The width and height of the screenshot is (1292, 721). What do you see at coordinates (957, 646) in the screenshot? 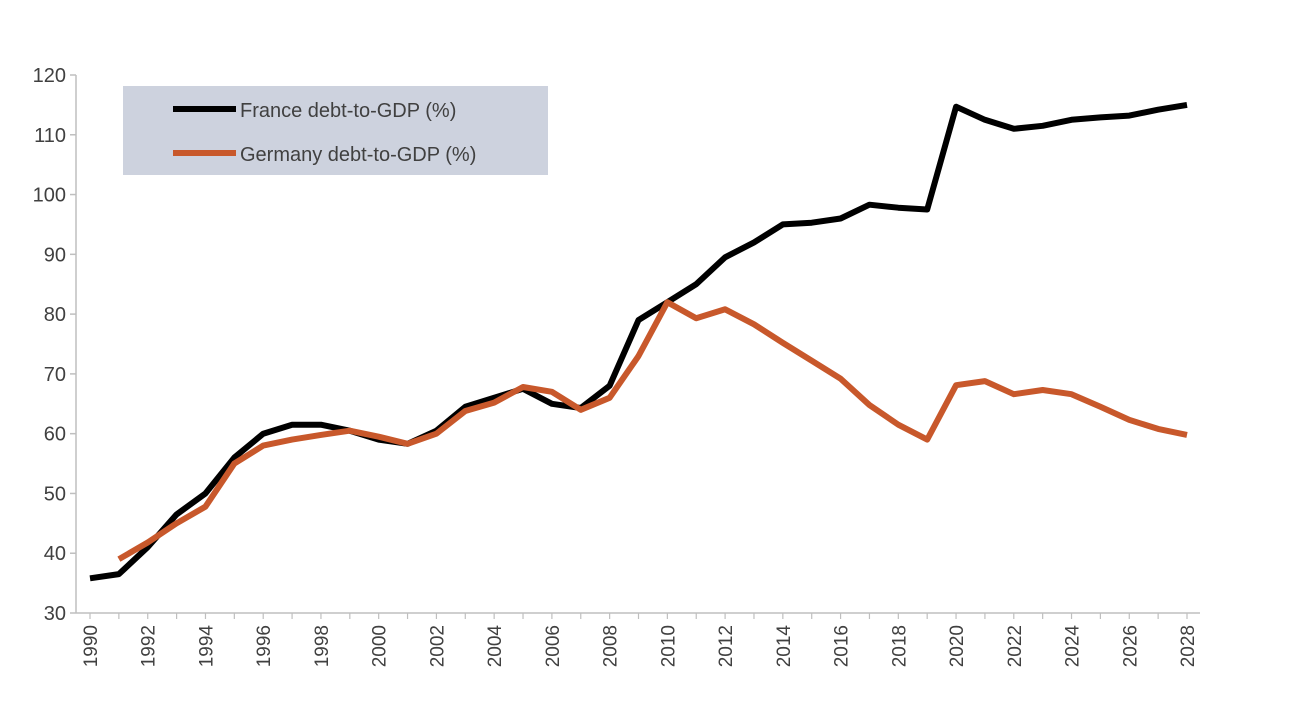
I see `x-tick-label: 2020` at bounding box center [957, 646].